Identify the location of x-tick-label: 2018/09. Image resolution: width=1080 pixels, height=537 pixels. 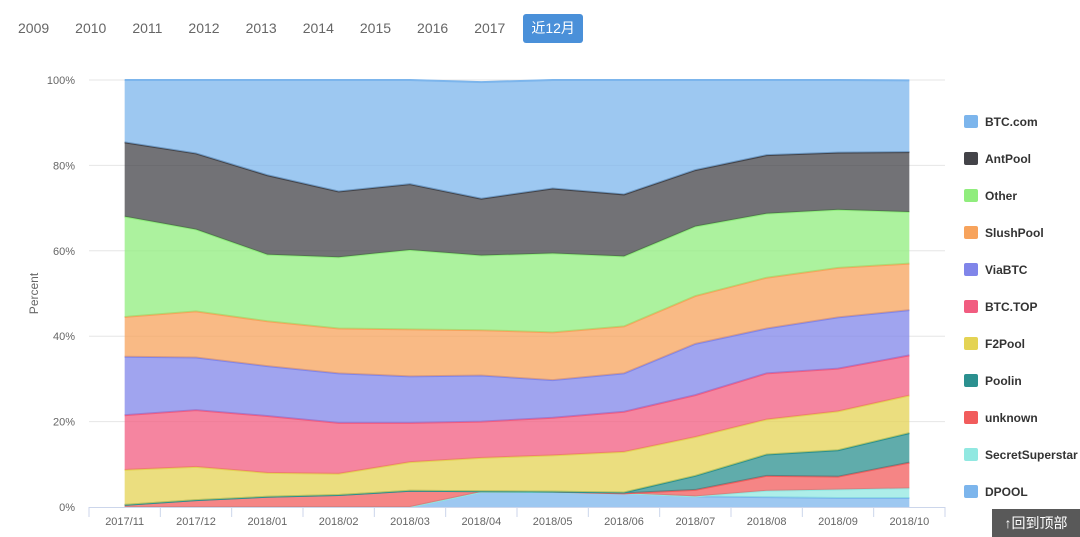
(838, 522).